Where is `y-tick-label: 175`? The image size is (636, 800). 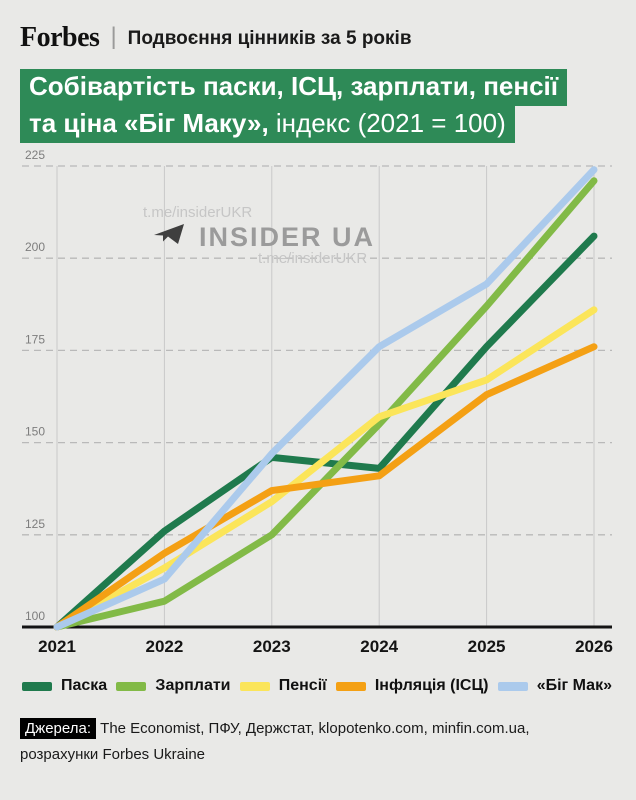 y-tick-label: 175 is located at coordinates (35, 339).